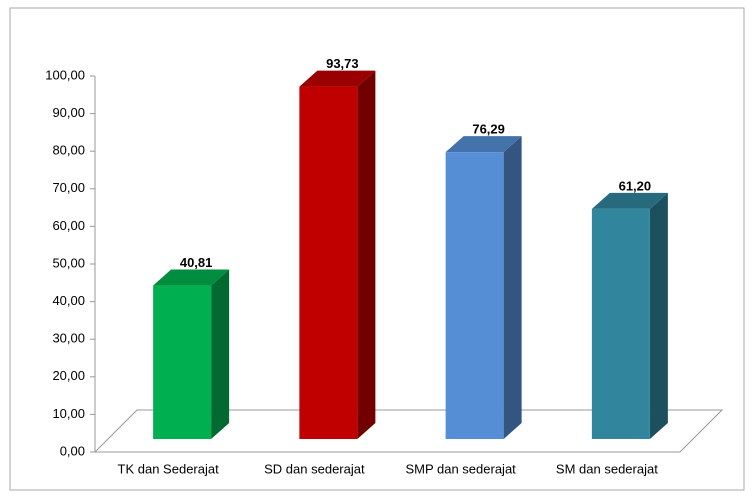 The height and width of the screenshot is (501, 755). Describe the element at coordinates (68, 225) in the screenshot. I see `y-tick-label: 60,00` at that location.